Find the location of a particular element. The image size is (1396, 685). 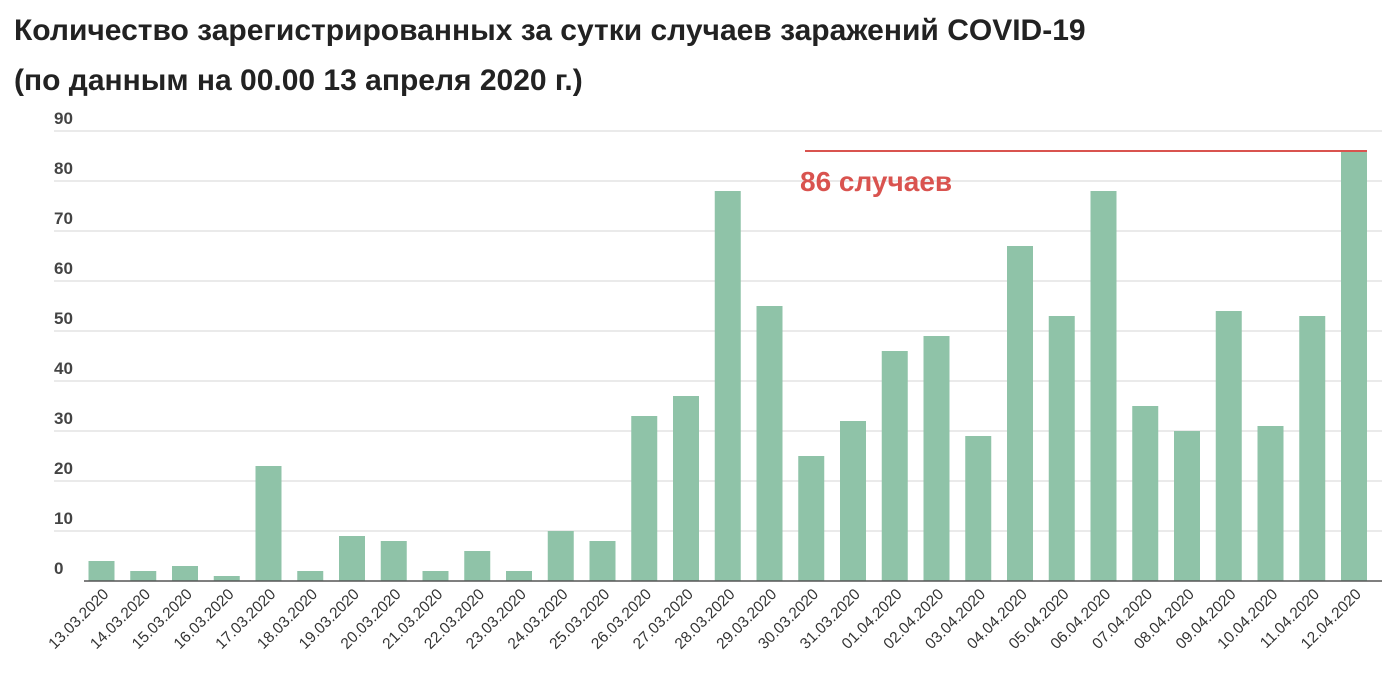

bar-10.04.2020 is located at coordinates (1270, 503).